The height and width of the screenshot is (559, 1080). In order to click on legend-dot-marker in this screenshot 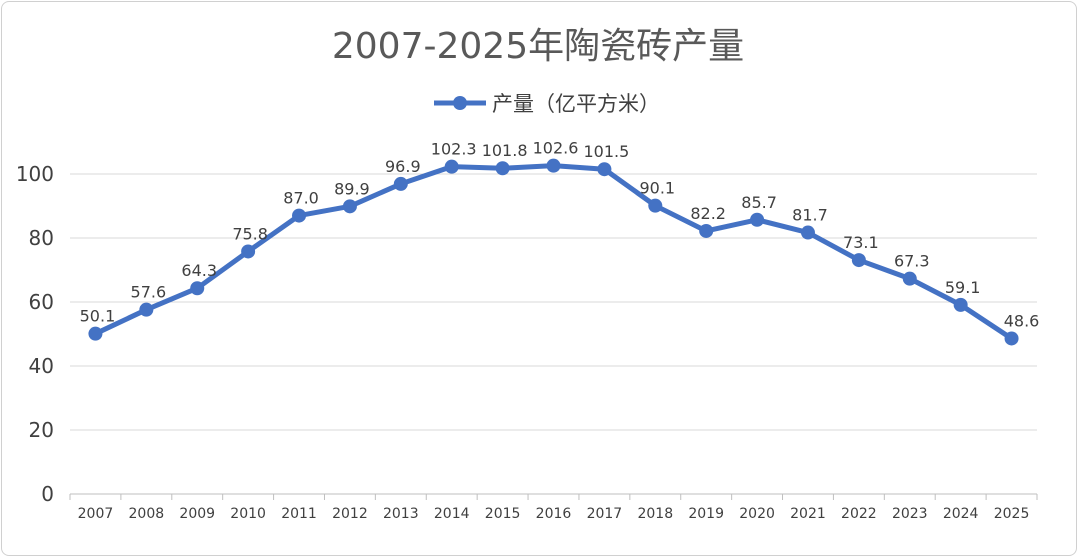, I will do `click(460, 103)`.